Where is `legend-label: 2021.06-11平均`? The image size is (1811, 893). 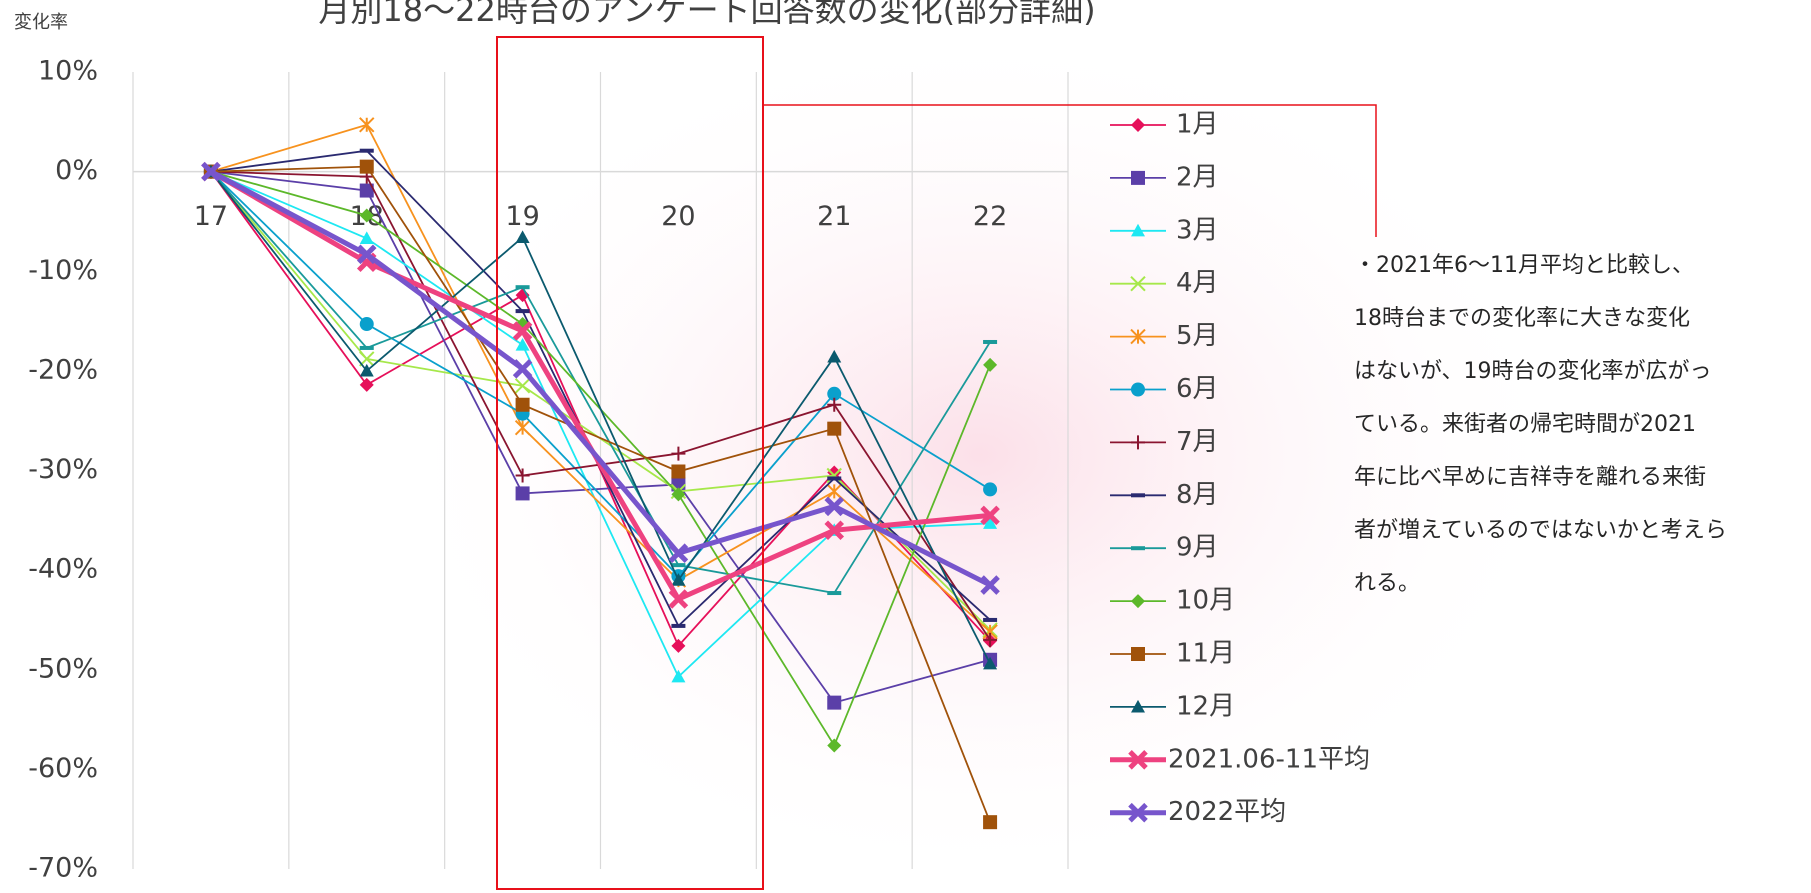
legend-label: 2021.06-11平均 is located at coordinates (1269, 759).